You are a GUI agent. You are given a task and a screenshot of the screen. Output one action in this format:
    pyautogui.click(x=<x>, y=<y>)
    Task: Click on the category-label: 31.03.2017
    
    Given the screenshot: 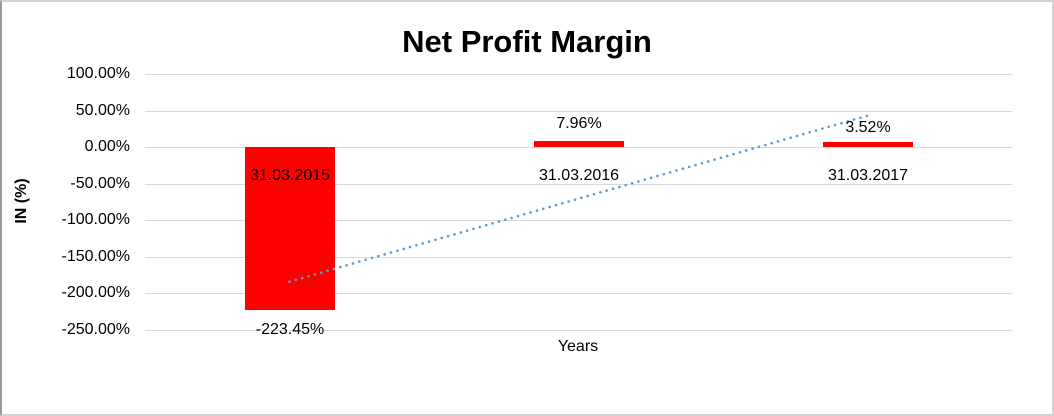 What is the action you would take?
    pyautogui.click(x=868, y=175)
    